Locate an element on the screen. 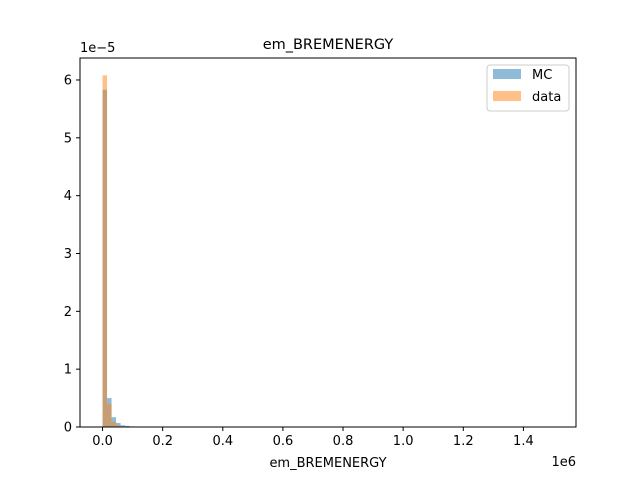  y-tick-label-1: 1 is located at coordinates (68, 370).